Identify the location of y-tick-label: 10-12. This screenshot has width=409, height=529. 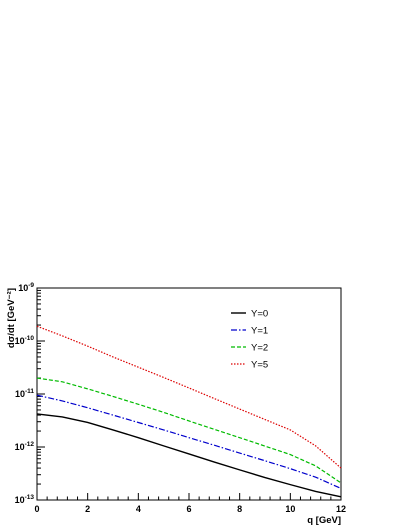
(25, 446).